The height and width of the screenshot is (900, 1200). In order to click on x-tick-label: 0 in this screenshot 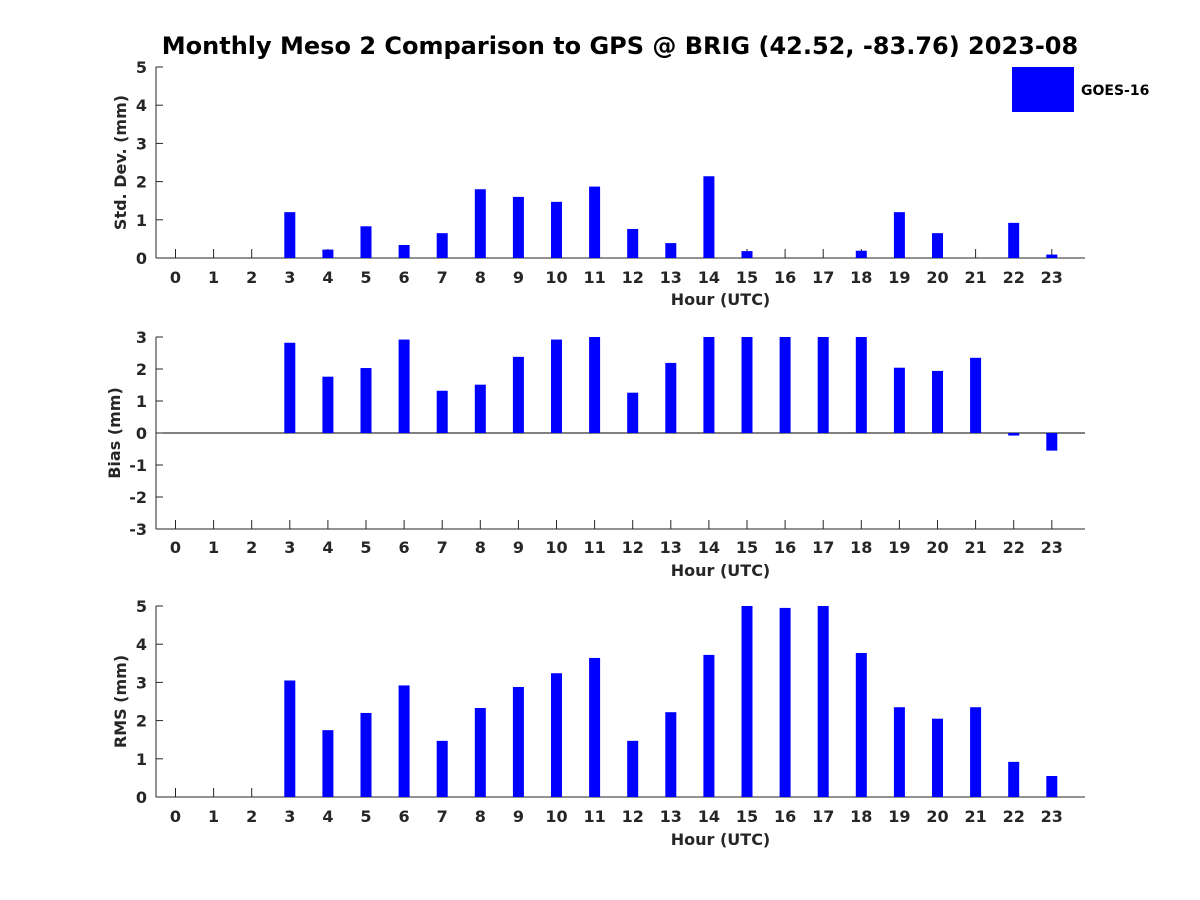, I will do `click(175, 816)`.